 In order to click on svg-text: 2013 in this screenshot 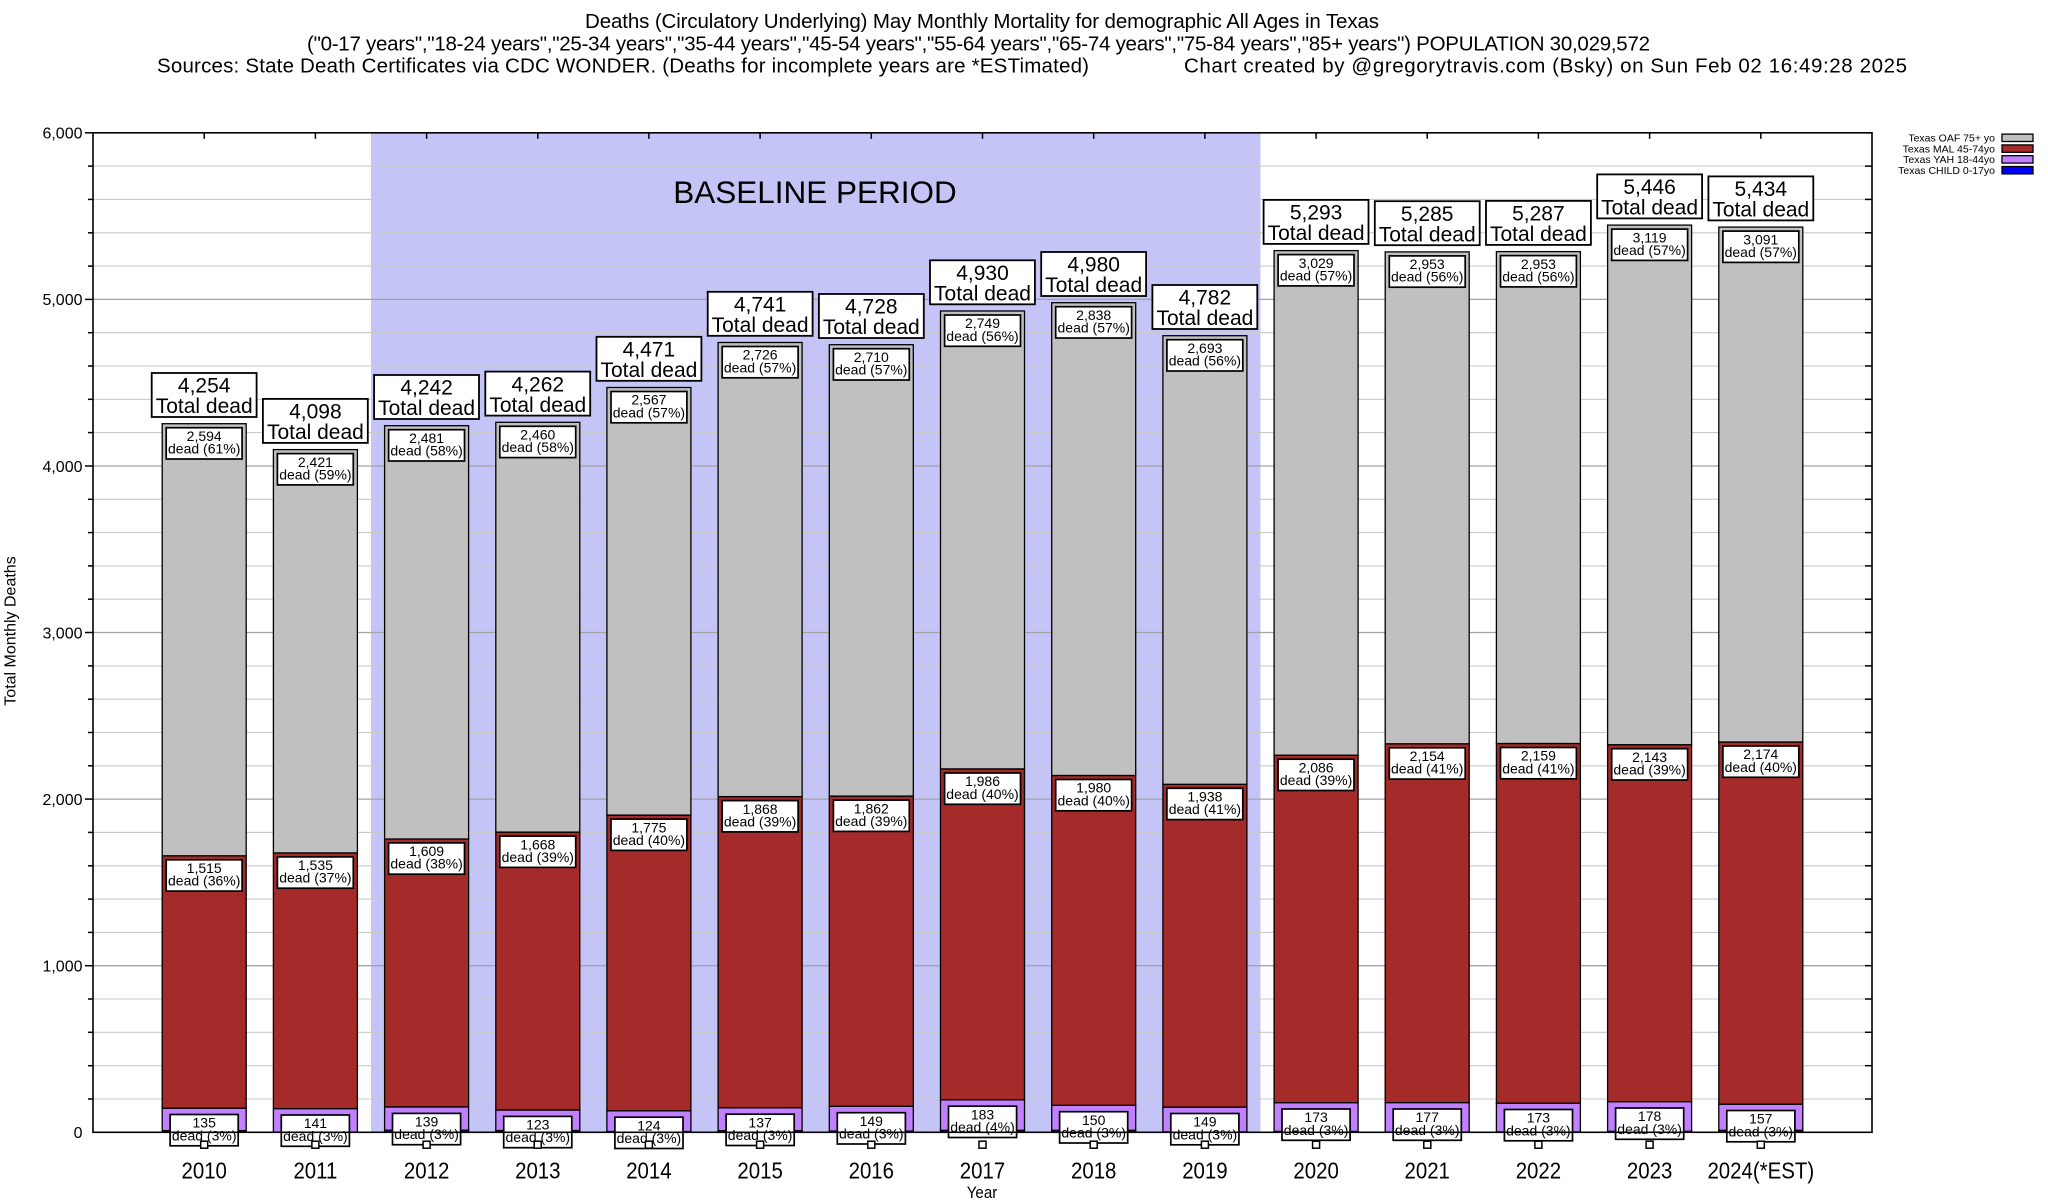, I will do `click(537, 1171)`.